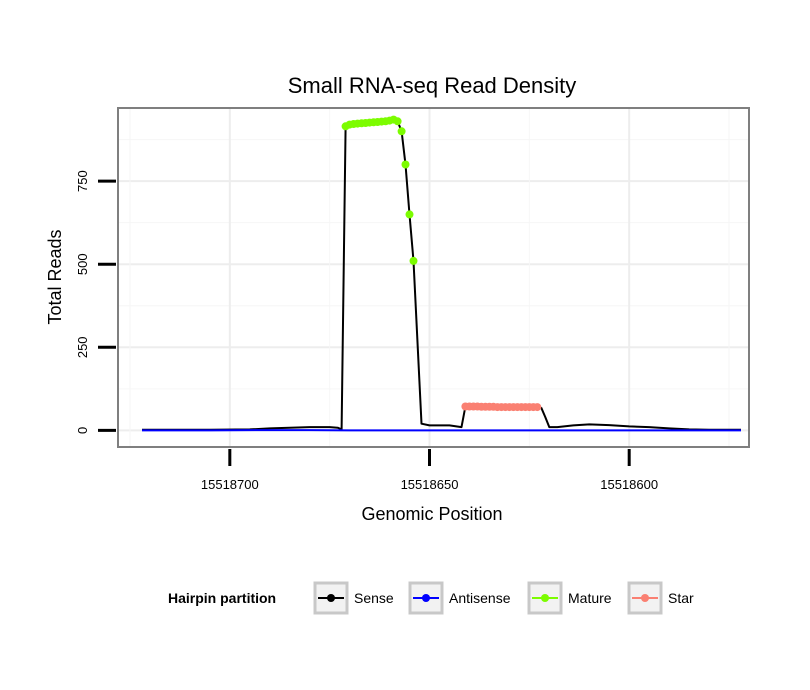 Image resolution: width=810 pixels, height=690 pixels. Describe the element at coordinates (331, 598) in the screenshot. I see `legend-dot-sense` at that location.